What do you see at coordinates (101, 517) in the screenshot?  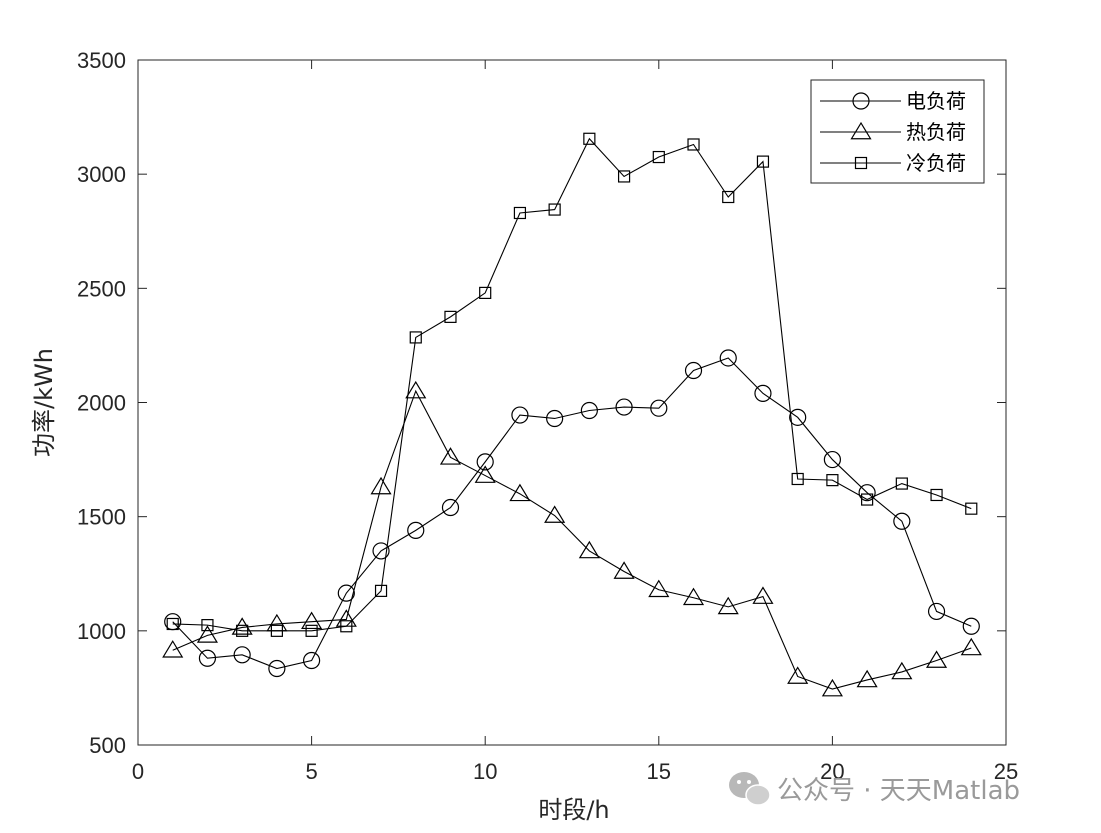 I see `y-tick-label: 1500` at bounding box center [101, 517].